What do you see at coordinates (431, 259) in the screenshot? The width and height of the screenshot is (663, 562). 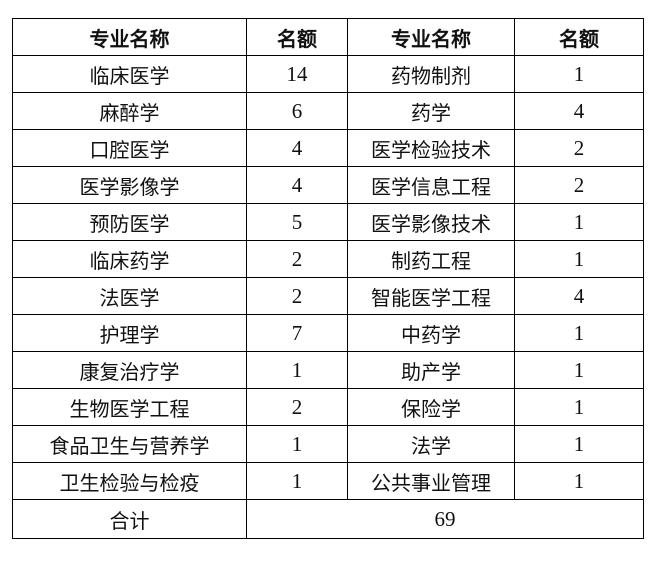 I see `major-name: 制药工程` at bounding box center [431, 259].